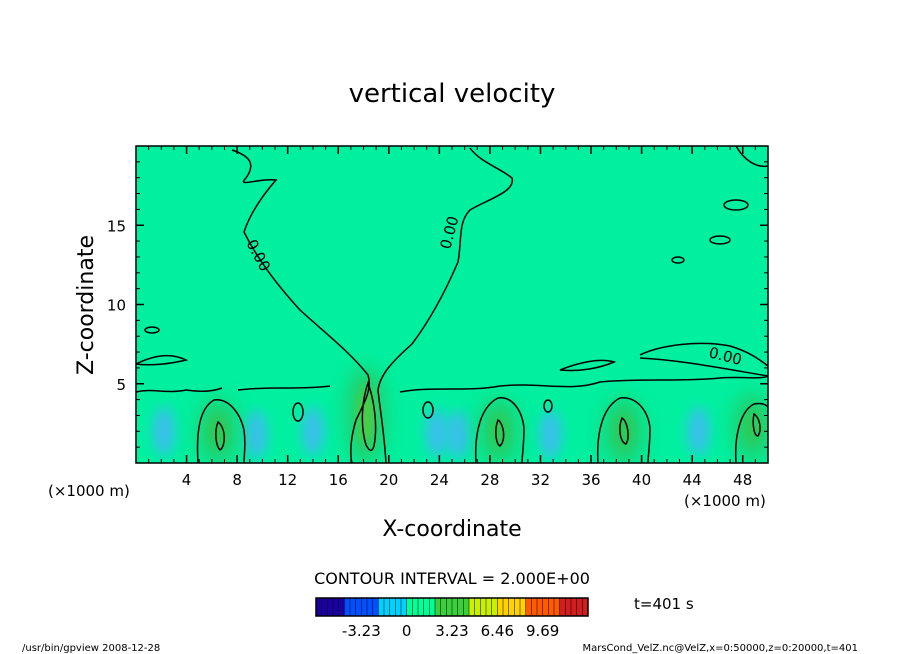 This screenshot has height=654, width=904. What do you see at coordinates (641, 480) in the screenshot?
I see `x-tick-label-40: 40` at bounding box center [641, 480].